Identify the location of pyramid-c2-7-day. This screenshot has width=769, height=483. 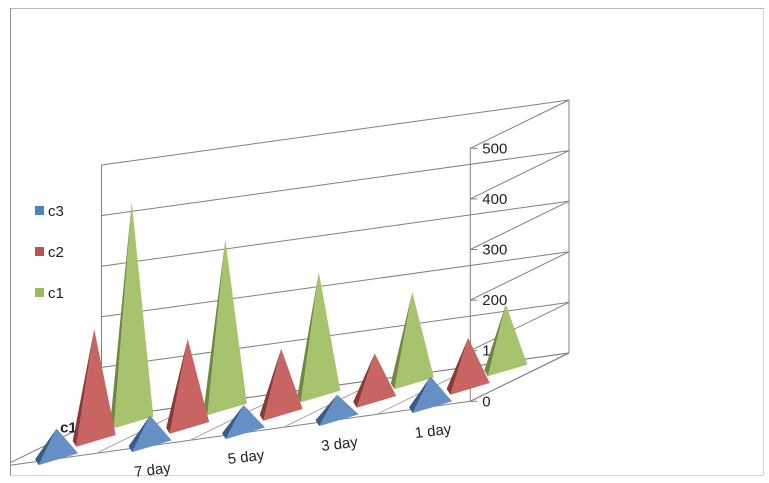
(188, 386).